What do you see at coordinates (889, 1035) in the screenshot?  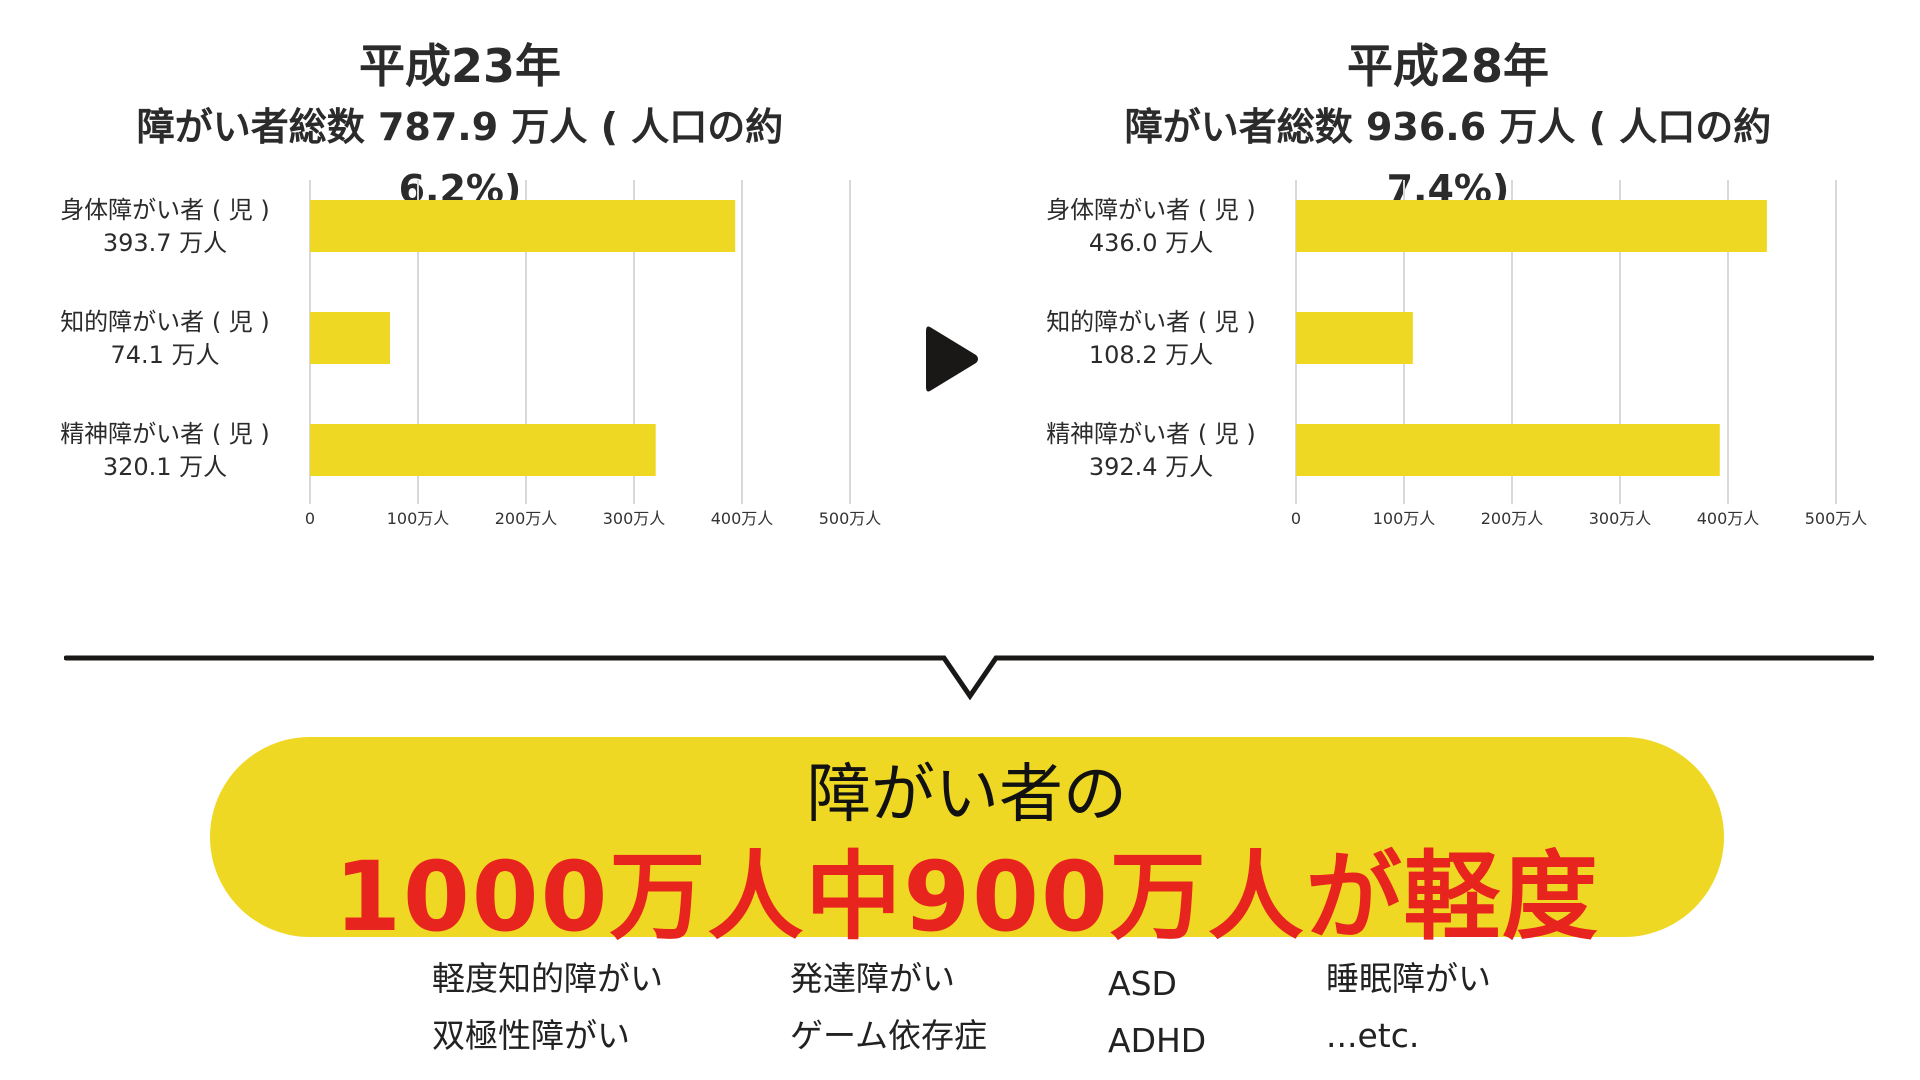 I see `example-item: ゲーム依存症` at bounding box center [889, 1035].